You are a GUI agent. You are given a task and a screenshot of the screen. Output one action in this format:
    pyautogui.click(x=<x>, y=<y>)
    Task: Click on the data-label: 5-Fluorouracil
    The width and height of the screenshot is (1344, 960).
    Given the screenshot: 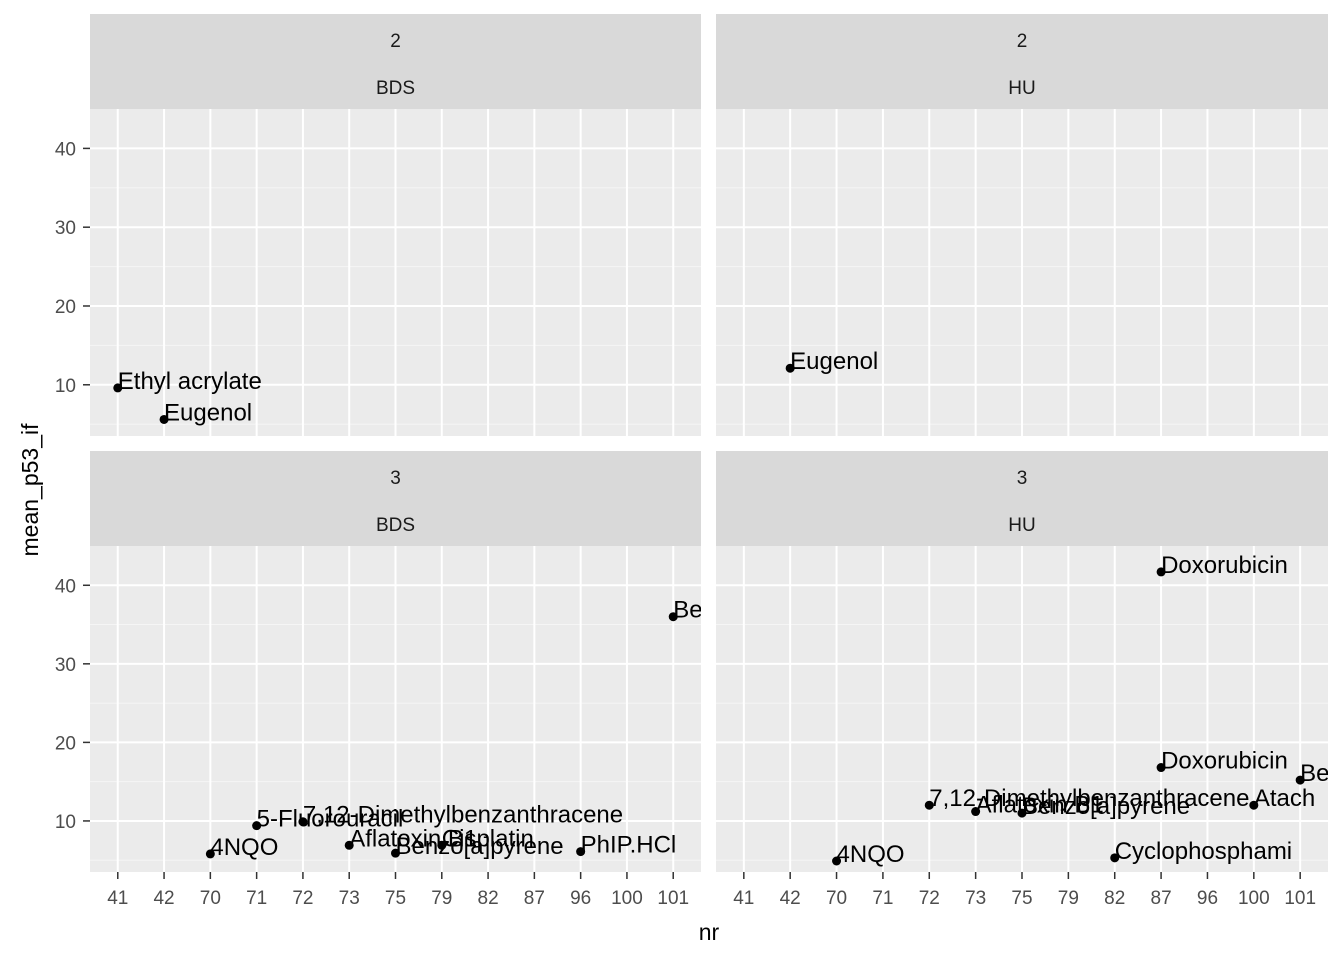 What is the action you would take?
    pyautogui.click(x=330, y=819)
    